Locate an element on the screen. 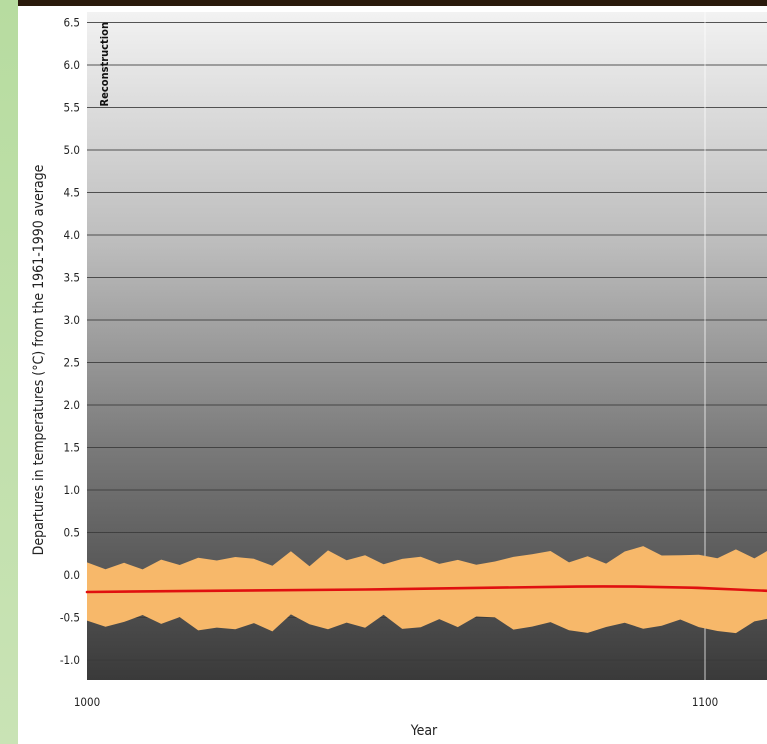 The width and height of the screenshot is (767, 744). region-label: Reconstruction is located at coordinates (104, 64).